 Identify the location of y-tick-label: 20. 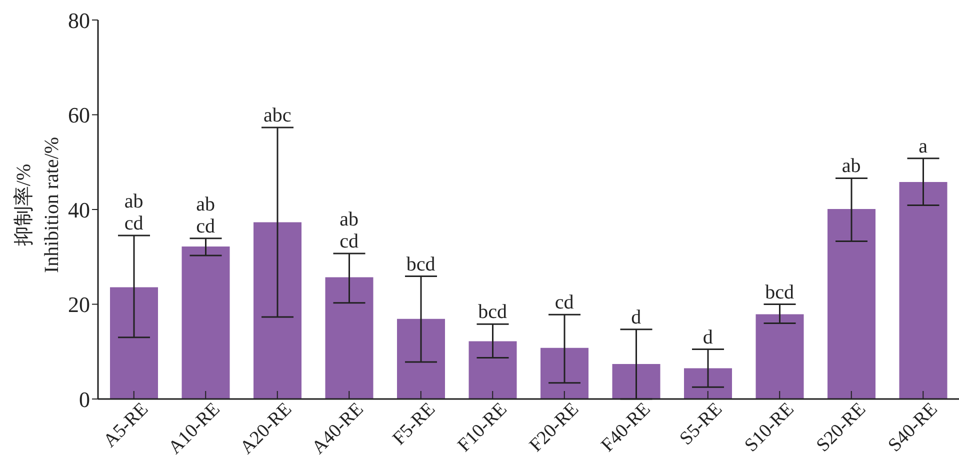
(79, 305).